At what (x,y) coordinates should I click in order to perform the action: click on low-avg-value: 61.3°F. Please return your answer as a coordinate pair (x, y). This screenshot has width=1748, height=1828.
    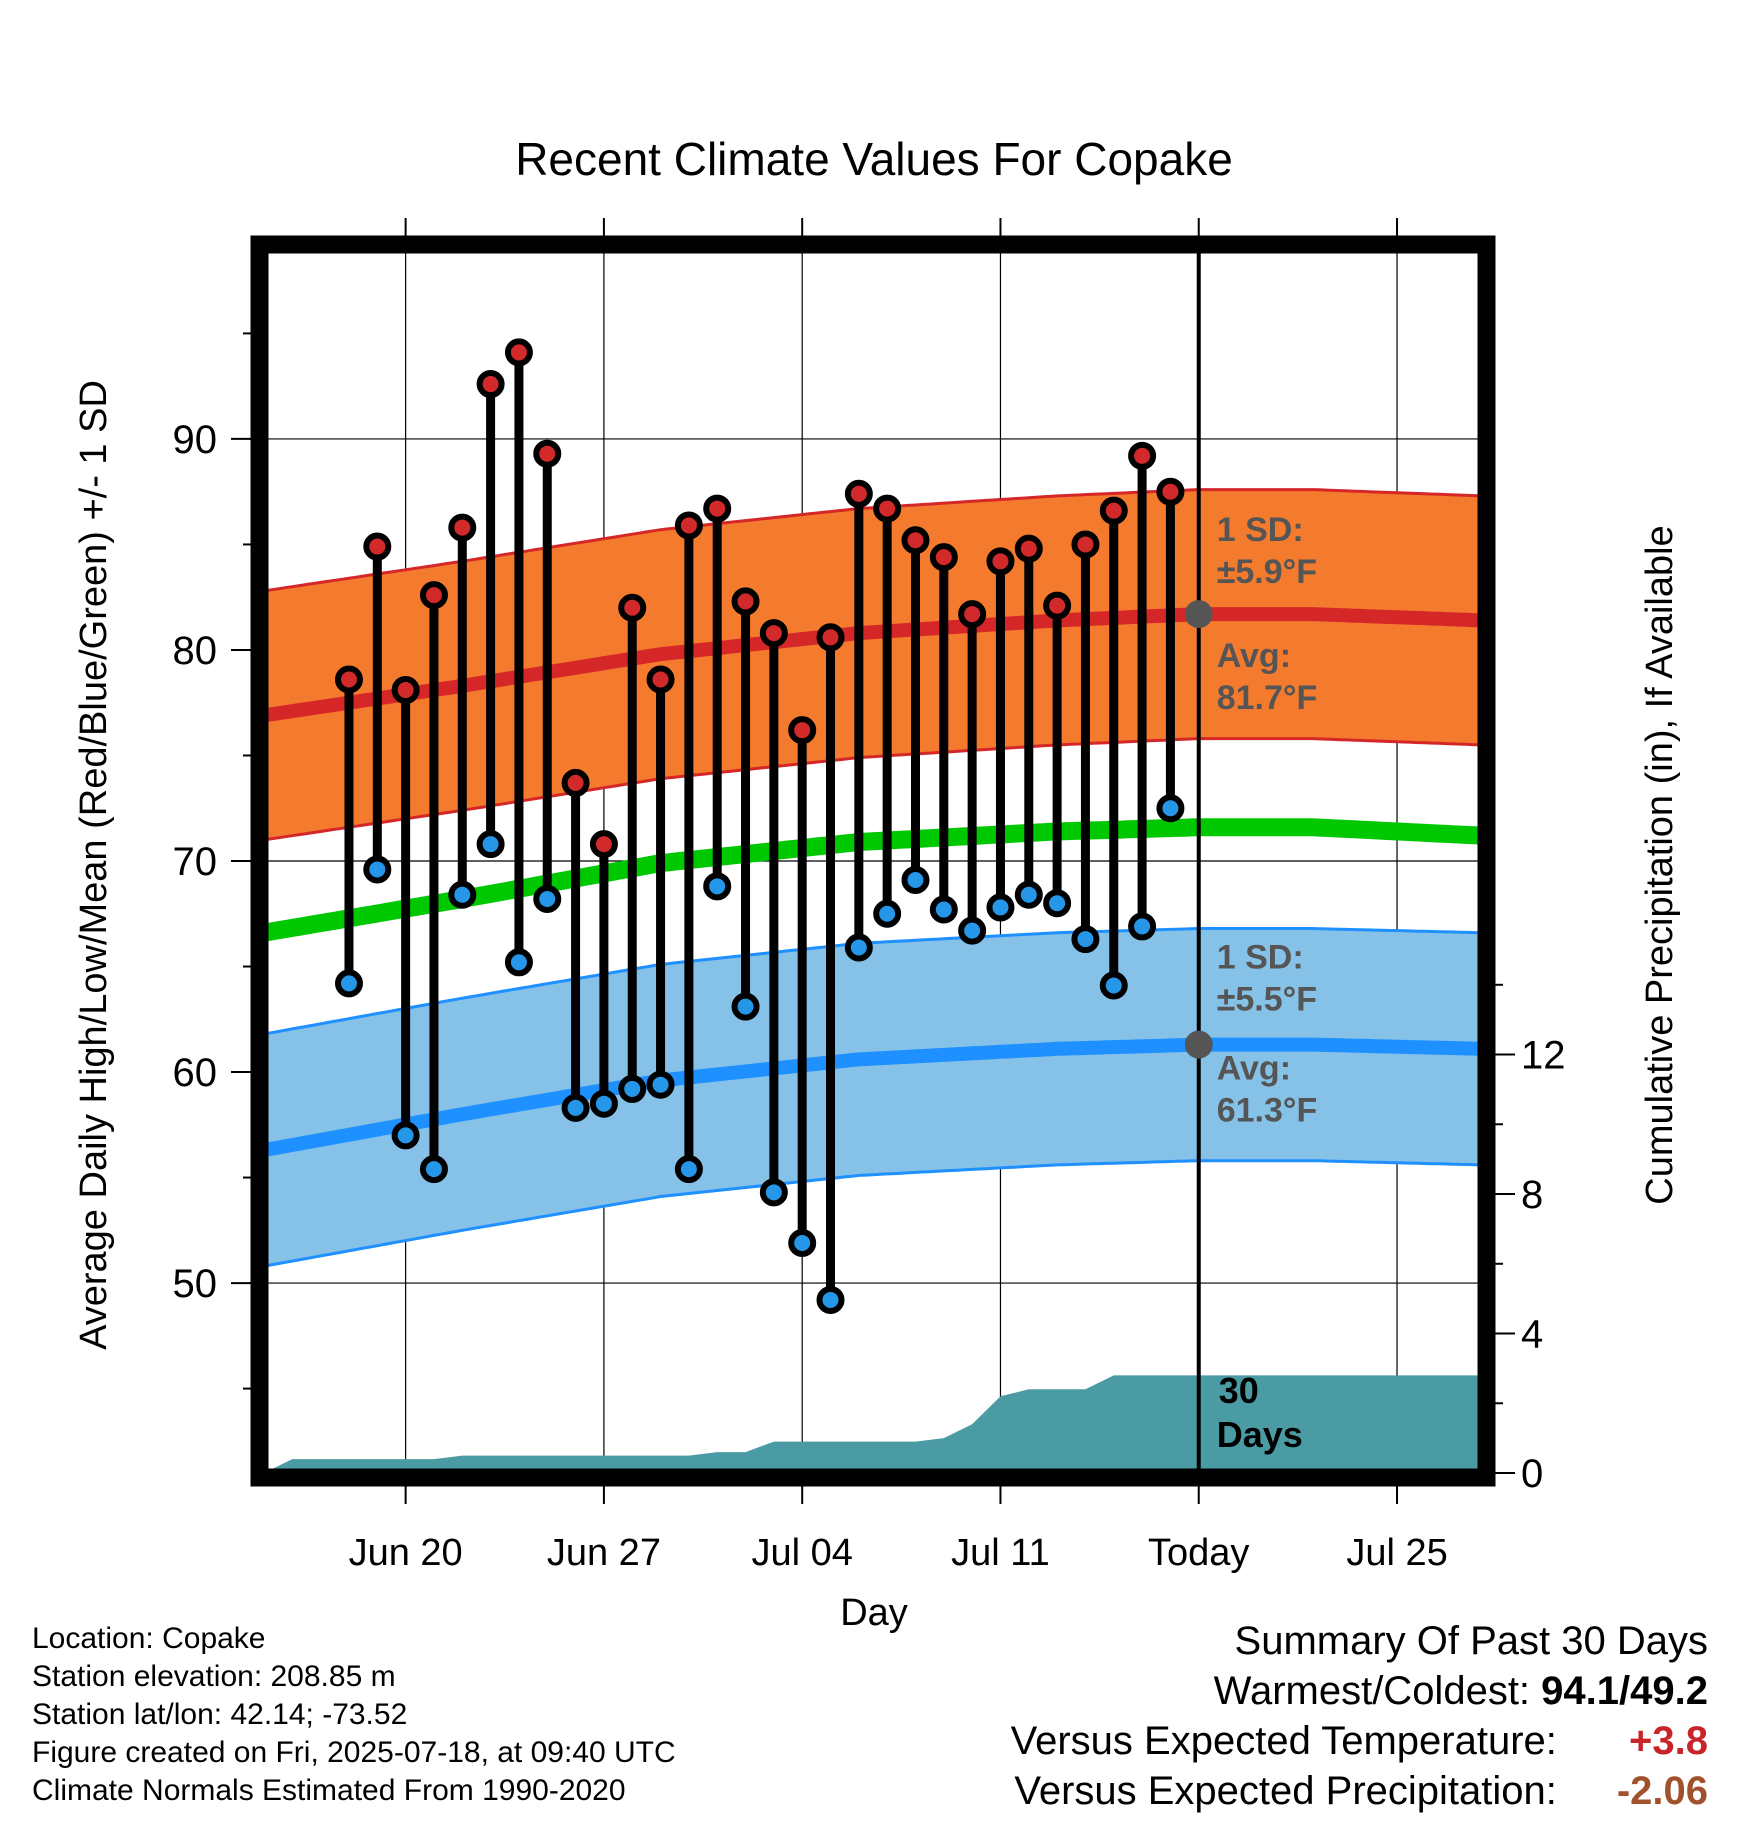
    Looking at the image, I should click on (1267, 1111).